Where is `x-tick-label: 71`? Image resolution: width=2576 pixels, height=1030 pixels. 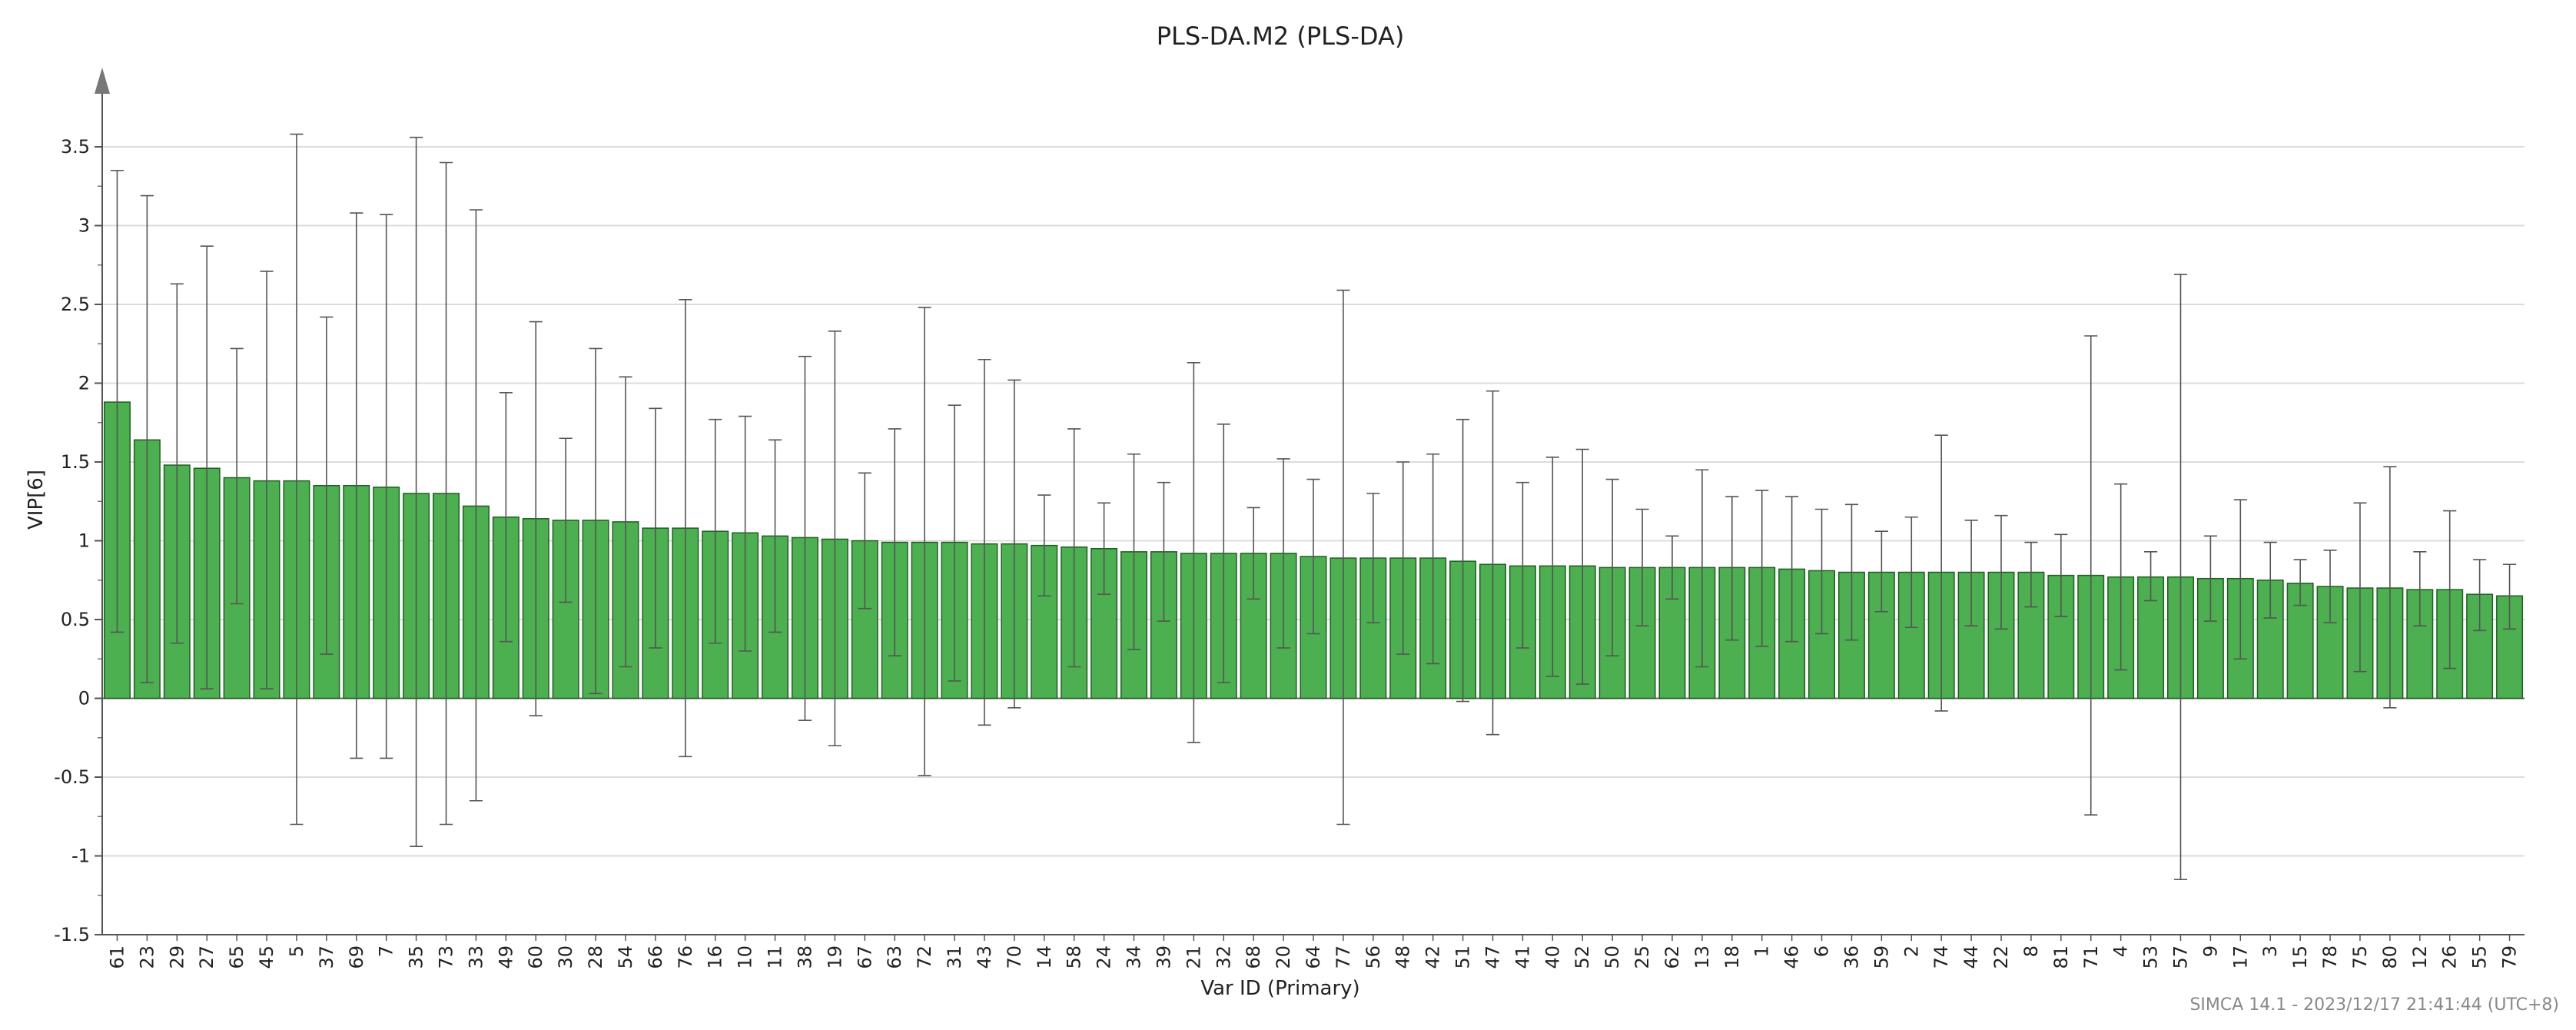 x-tick-label: 71 is located at coordinates (2091, 957).